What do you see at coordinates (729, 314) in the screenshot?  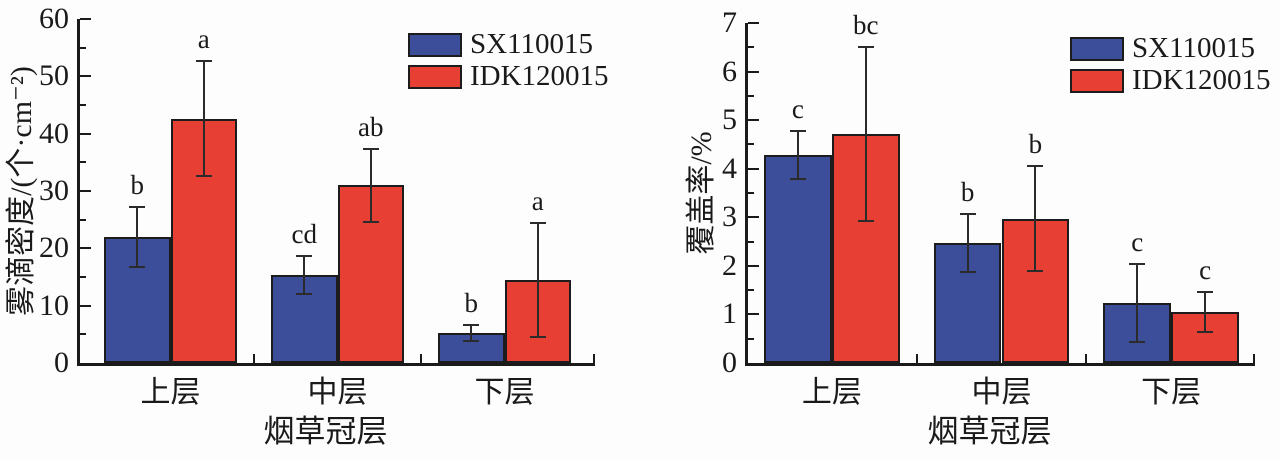 I see `y-tick-label: 1` at bounding box center [729, 314].